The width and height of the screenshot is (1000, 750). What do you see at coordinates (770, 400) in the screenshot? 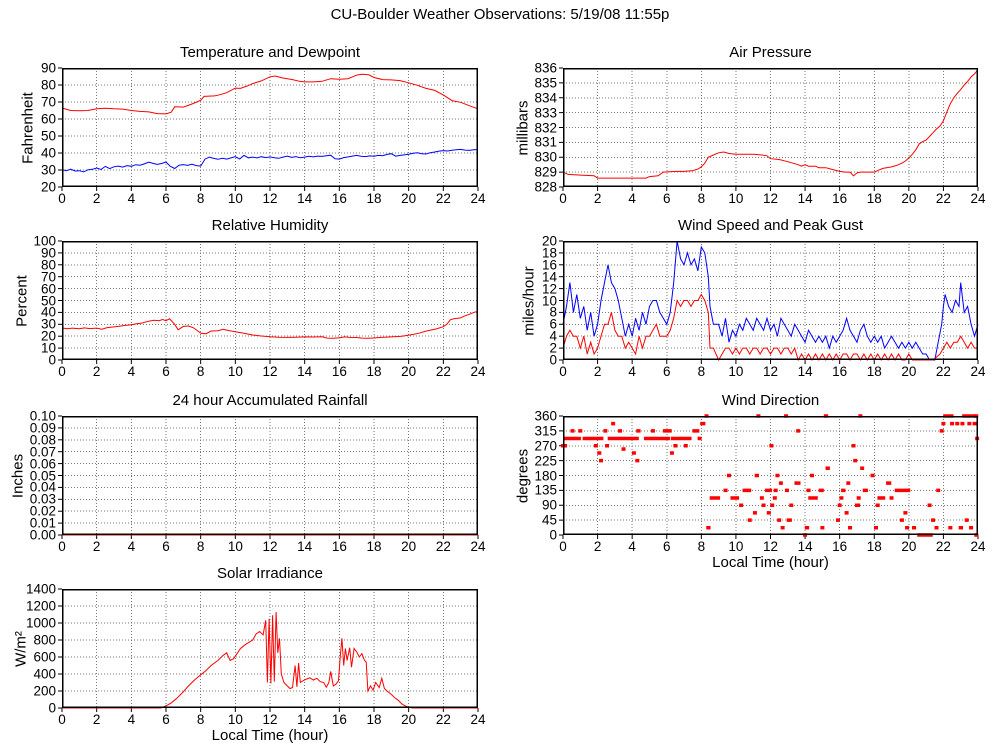
I see `chart-title: Wind Direction` at bounding box center [770, 400].